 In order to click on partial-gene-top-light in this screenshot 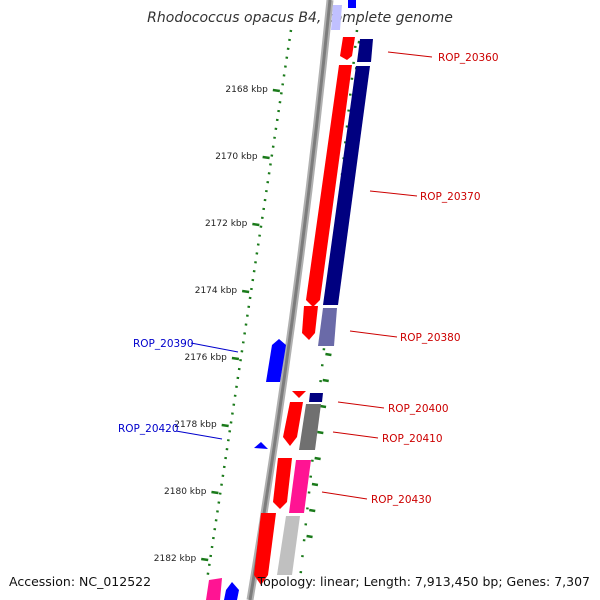, I will do `click(336, 17)`.